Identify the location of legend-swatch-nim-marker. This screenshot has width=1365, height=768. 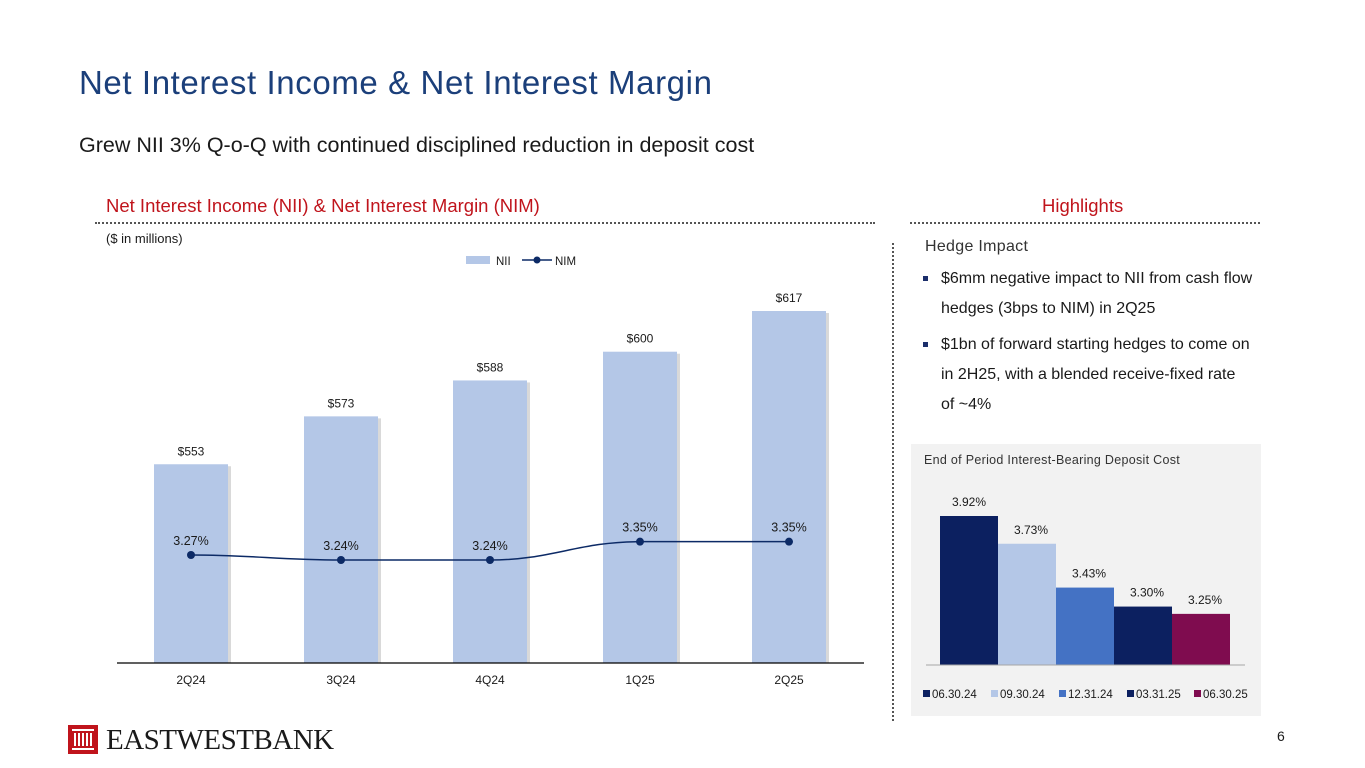
(537, 260).